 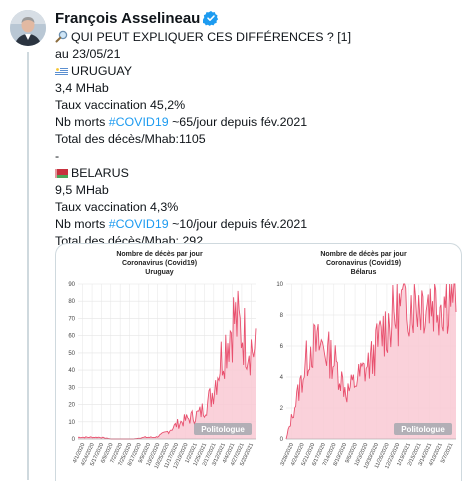 What do you see at coordinates (71, 388) in the screenshot?
I see `y-tick-label: 30` at bounding box center [71, 388].